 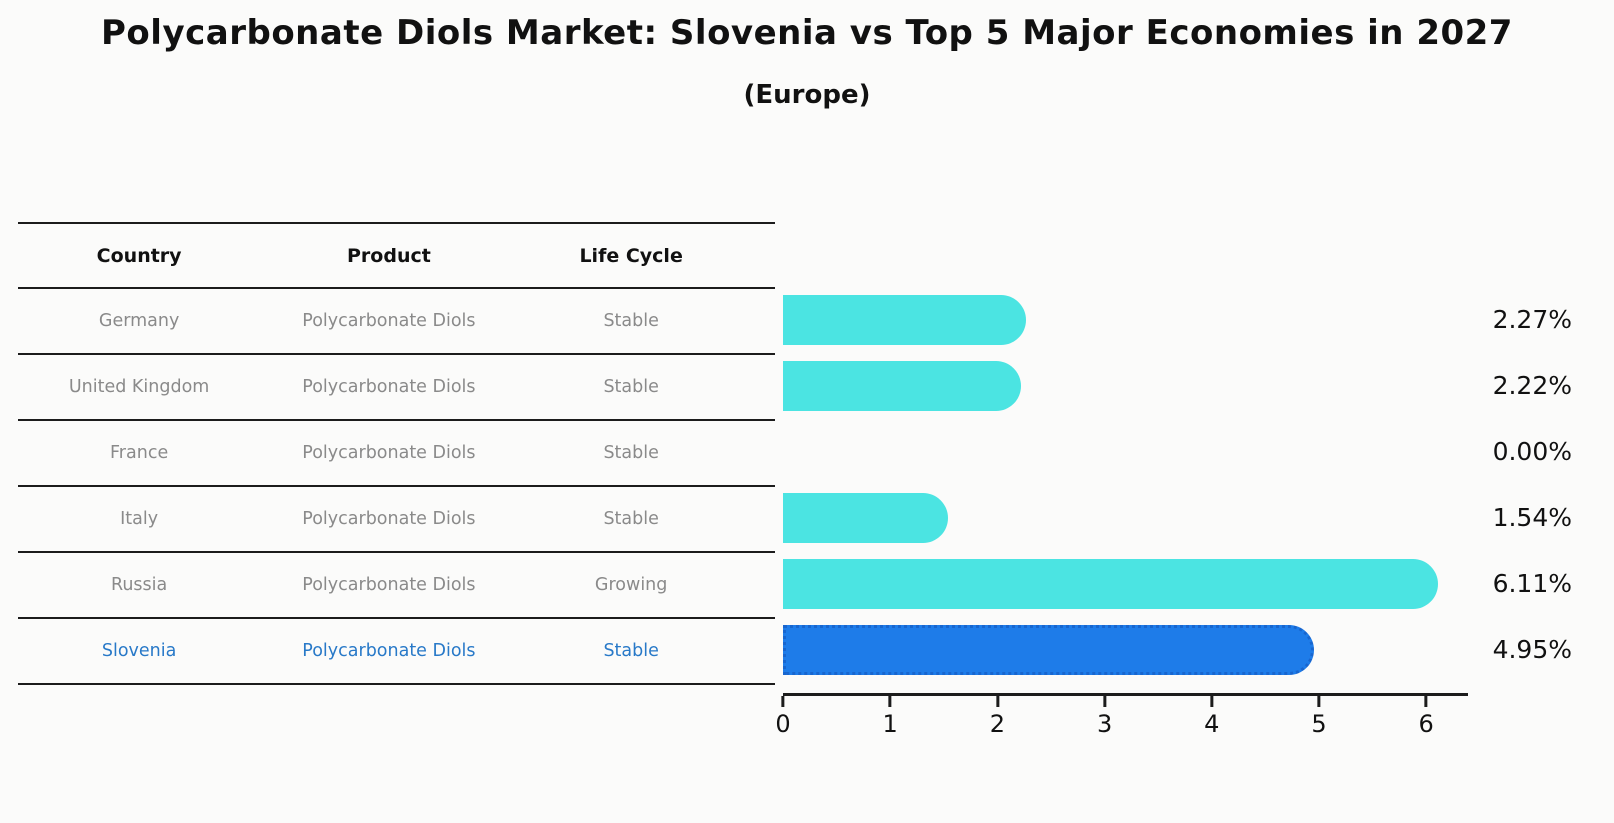 I want to click on x-axis-tick-2: 2, so click(x=997, y=716).